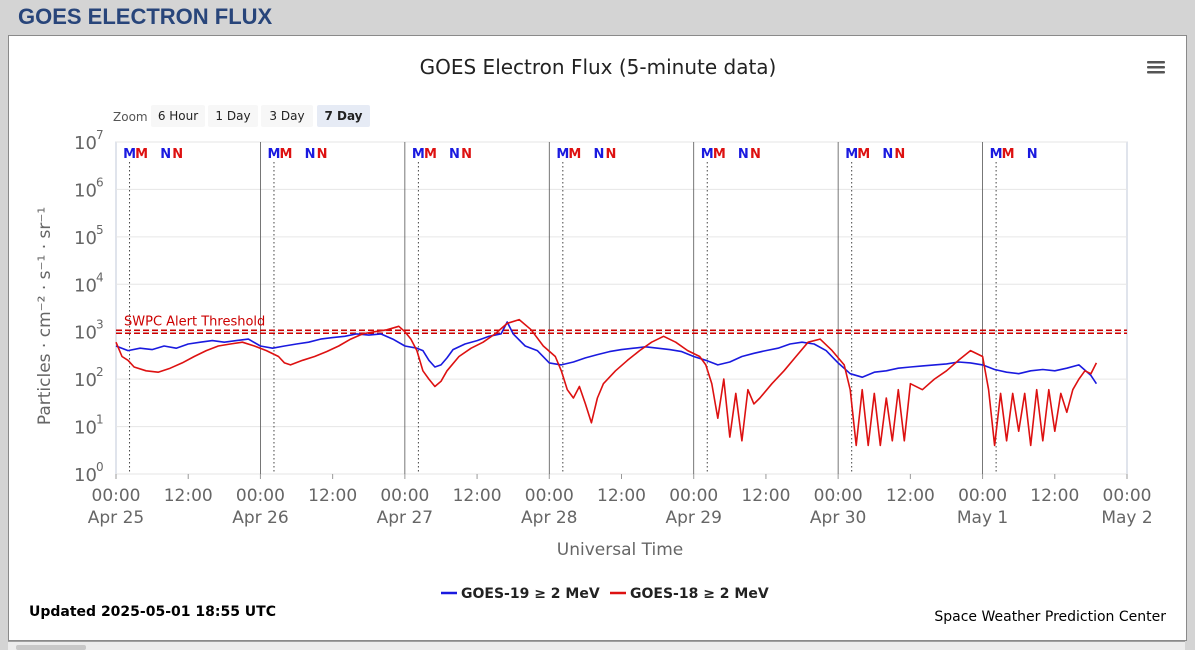 This screenshot has width=1195, height=650. What do you see at coordinates (100, 277) in the screenshot?
I see `y-tick-exponent: 4` at bounding box center [100, 277].